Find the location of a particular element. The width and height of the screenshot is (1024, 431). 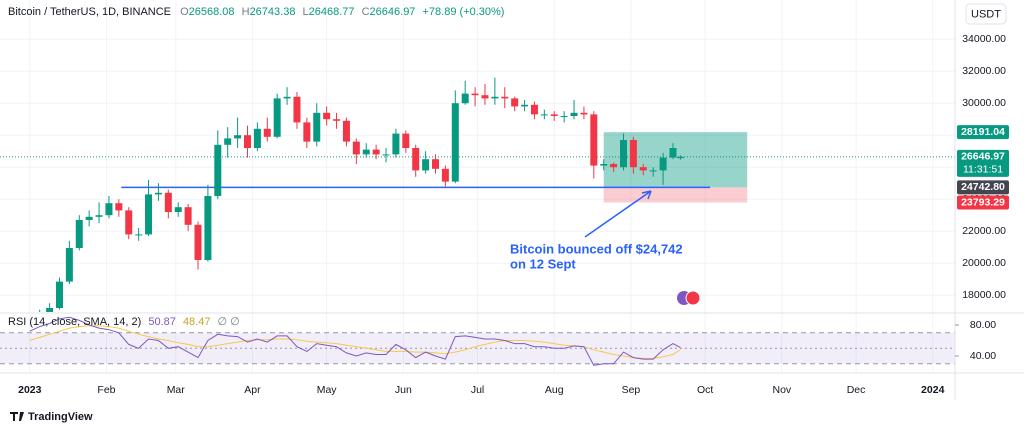

last-price-bg is located at coordinates (983, 163).